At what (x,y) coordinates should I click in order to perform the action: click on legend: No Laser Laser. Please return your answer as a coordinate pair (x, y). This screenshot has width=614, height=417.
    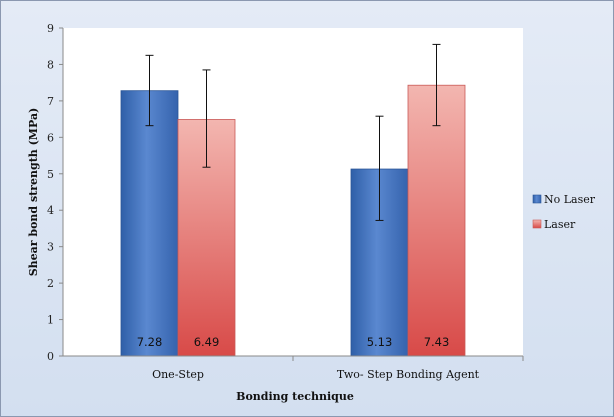
    Looking at the image, I should click on (564, 212).